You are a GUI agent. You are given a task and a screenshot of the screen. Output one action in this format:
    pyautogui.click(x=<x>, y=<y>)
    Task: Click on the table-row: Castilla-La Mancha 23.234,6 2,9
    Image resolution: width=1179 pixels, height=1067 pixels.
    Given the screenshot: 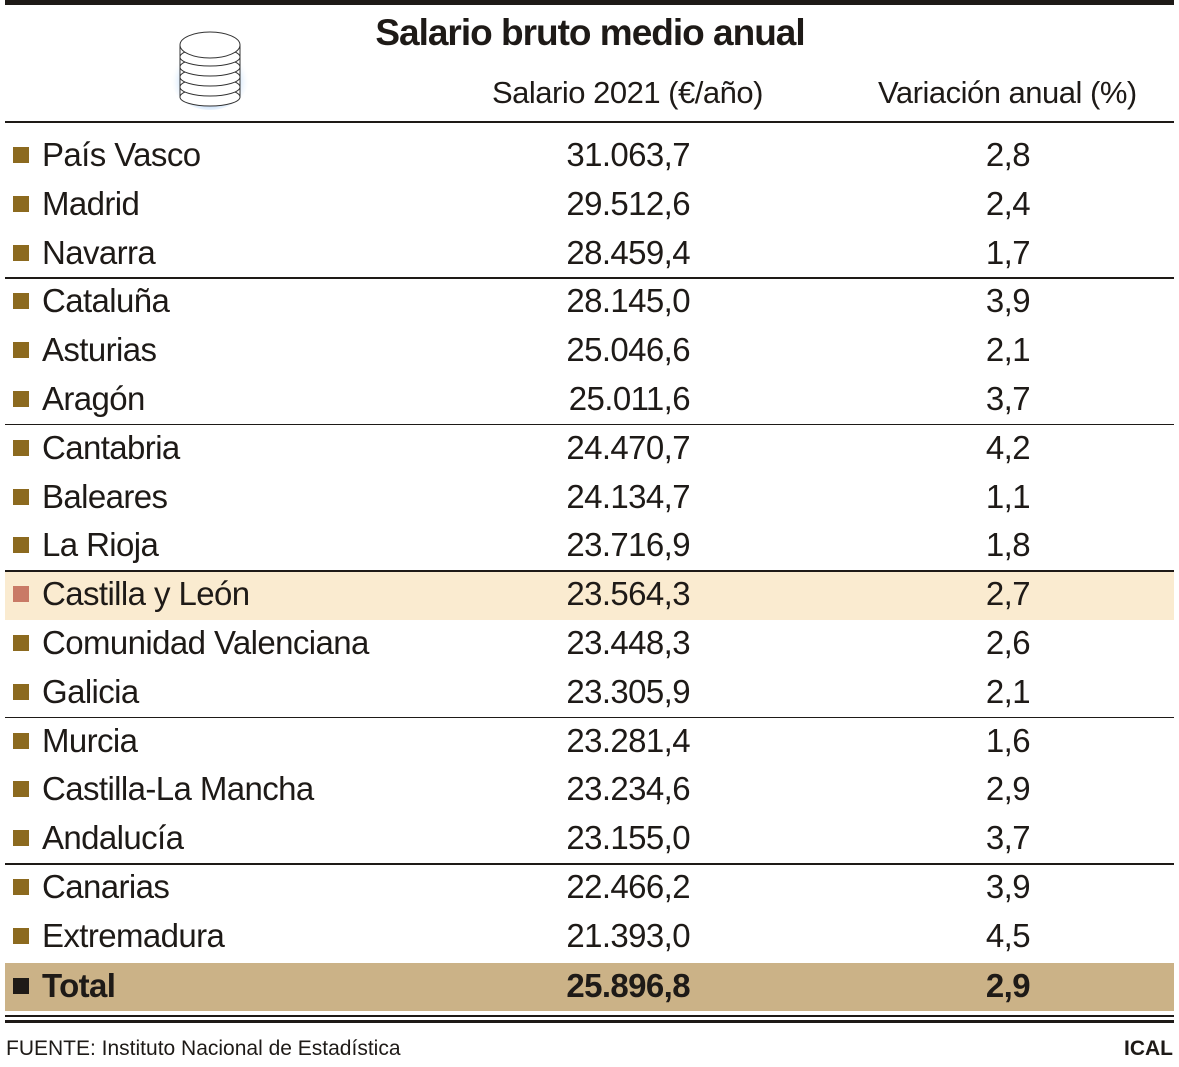 What is the action you would take?
    pyautogui.click(x=589, y=790)
    